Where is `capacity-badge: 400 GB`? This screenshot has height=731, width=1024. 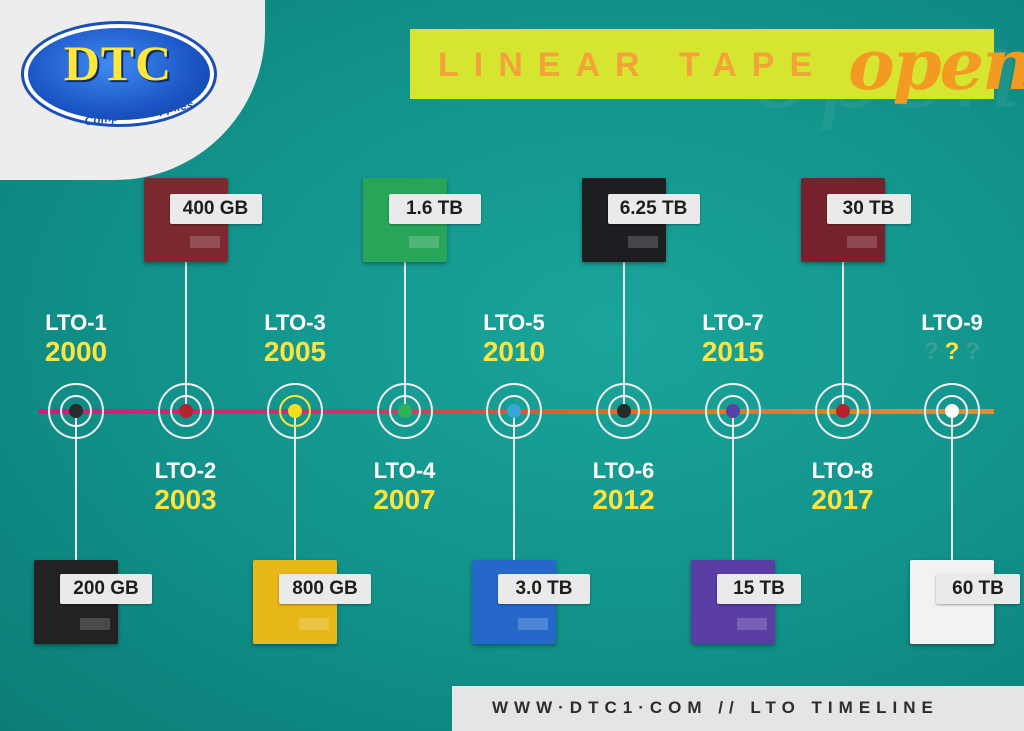
capacity-badge: 400 GB is located at coordinates (215, 209).